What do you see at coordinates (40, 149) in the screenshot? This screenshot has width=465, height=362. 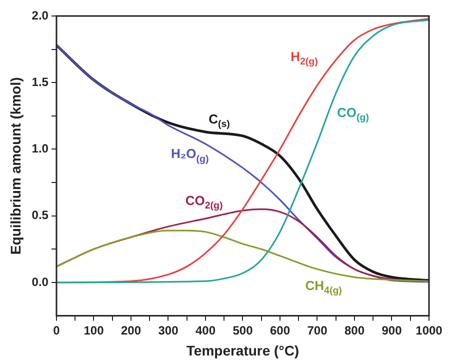 I see `y-tick-label: 1.0` at bounding box center [40, 149].